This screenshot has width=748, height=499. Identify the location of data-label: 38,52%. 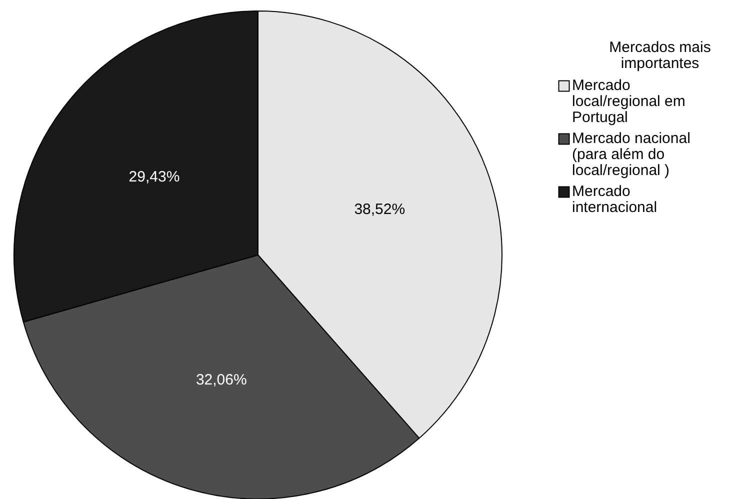
(380, 209).